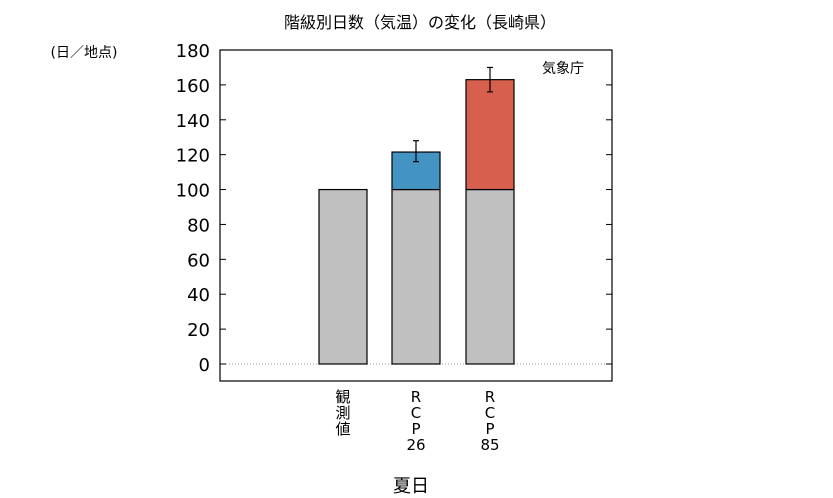 The height and width of the screenshot is (498, 833). Describe the element at coordinates (193, 121) in the screenshot. I see `y-tick-label-7: 140` at that location.